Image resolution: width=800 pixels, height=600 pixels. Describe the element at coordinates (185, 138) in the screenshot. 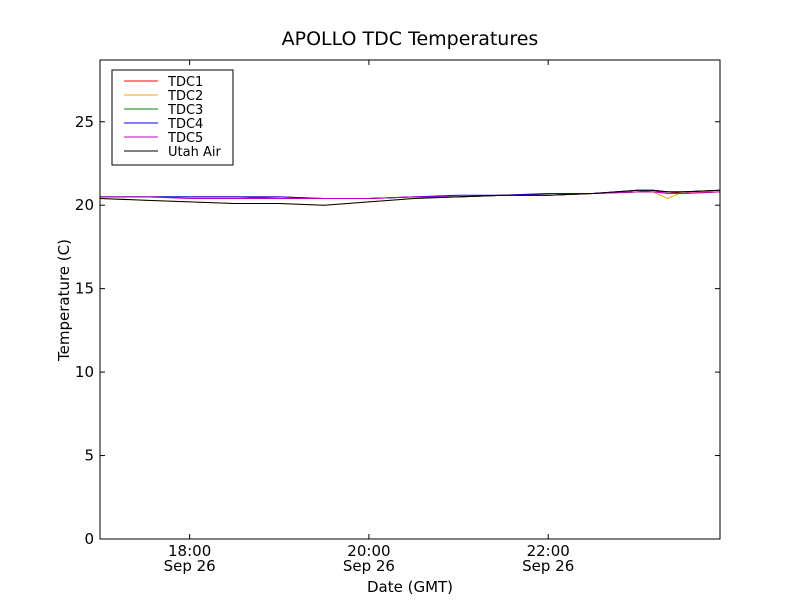

I see `legend-label: TDC5` at that location.